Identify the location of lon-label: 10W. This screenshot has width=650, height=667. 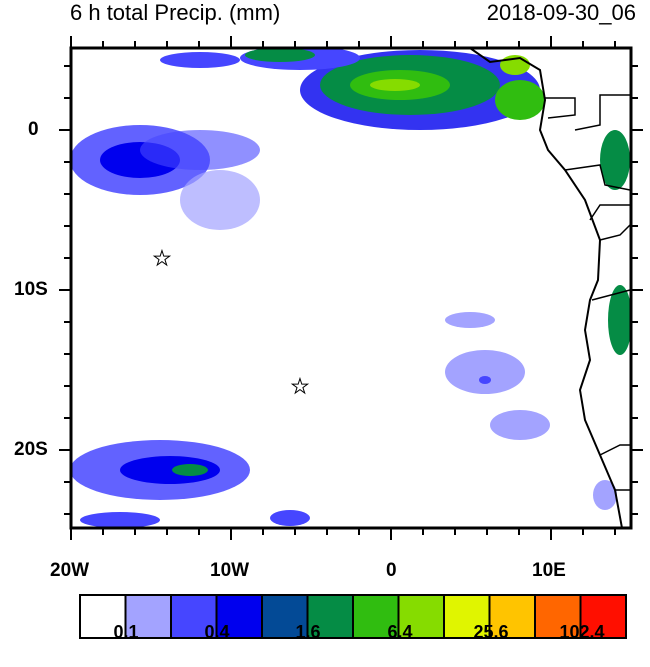
(230, 570).